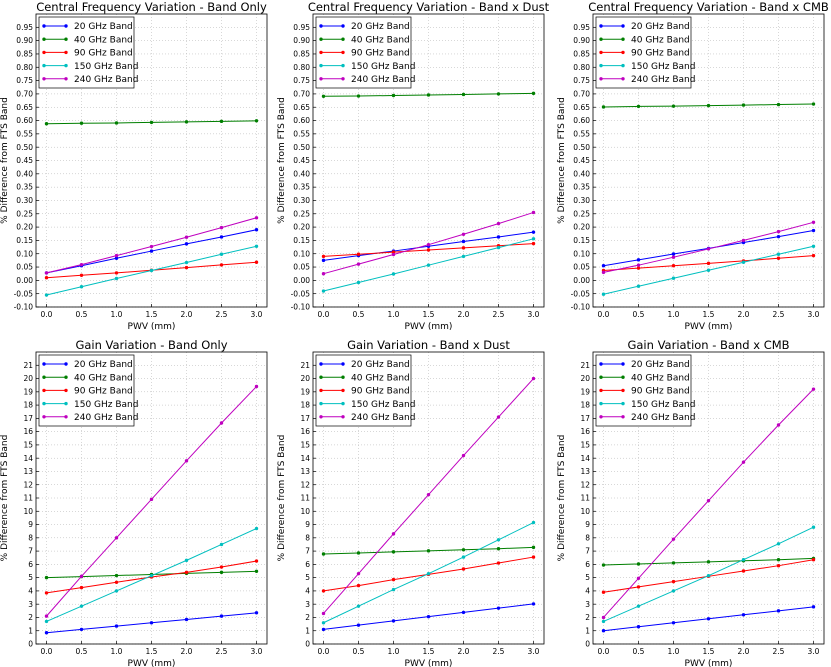 The width and height of the screenshot is (831, 667). I want to click on y-axis-label: % Difference from FTS Band, so click(282, 160).